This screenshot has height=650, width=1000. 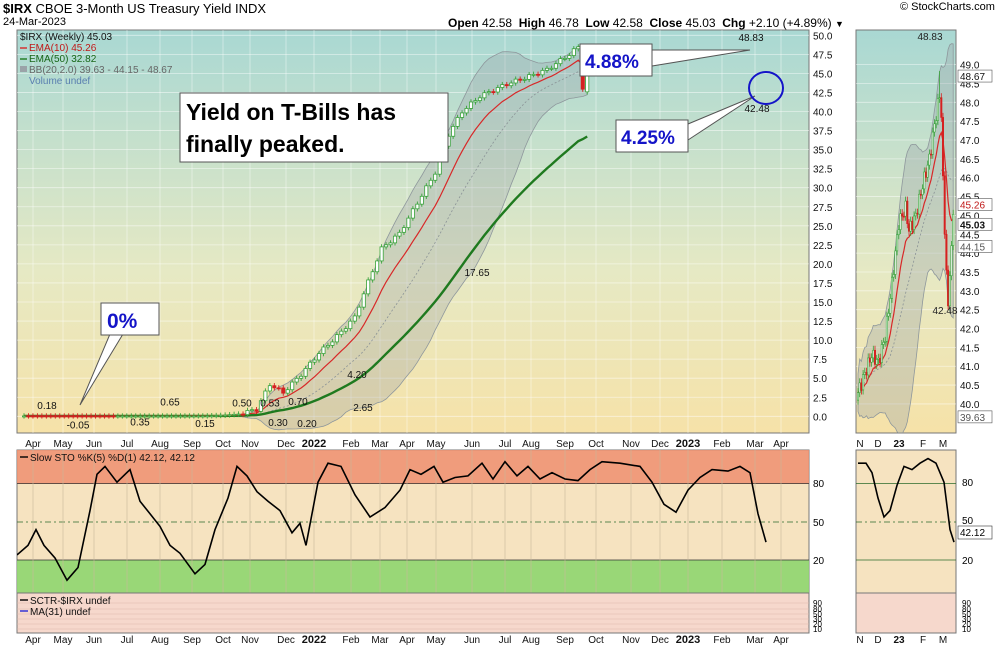 What do you see at coordinates (823, 189) in the screenshot?
I see `main-y-tick: 30.0` at bounding box center [823, 189].